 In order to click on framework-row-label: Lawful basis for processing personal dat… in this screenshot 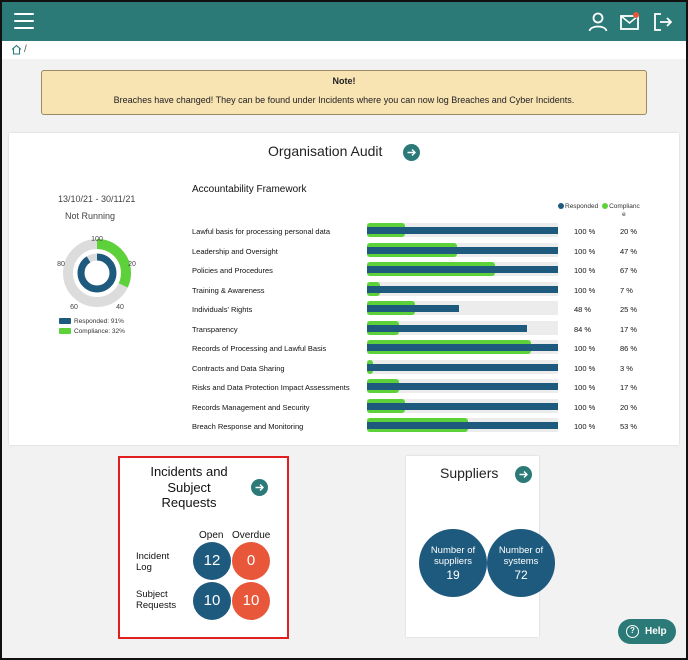, I will do `click(261, 231)`.